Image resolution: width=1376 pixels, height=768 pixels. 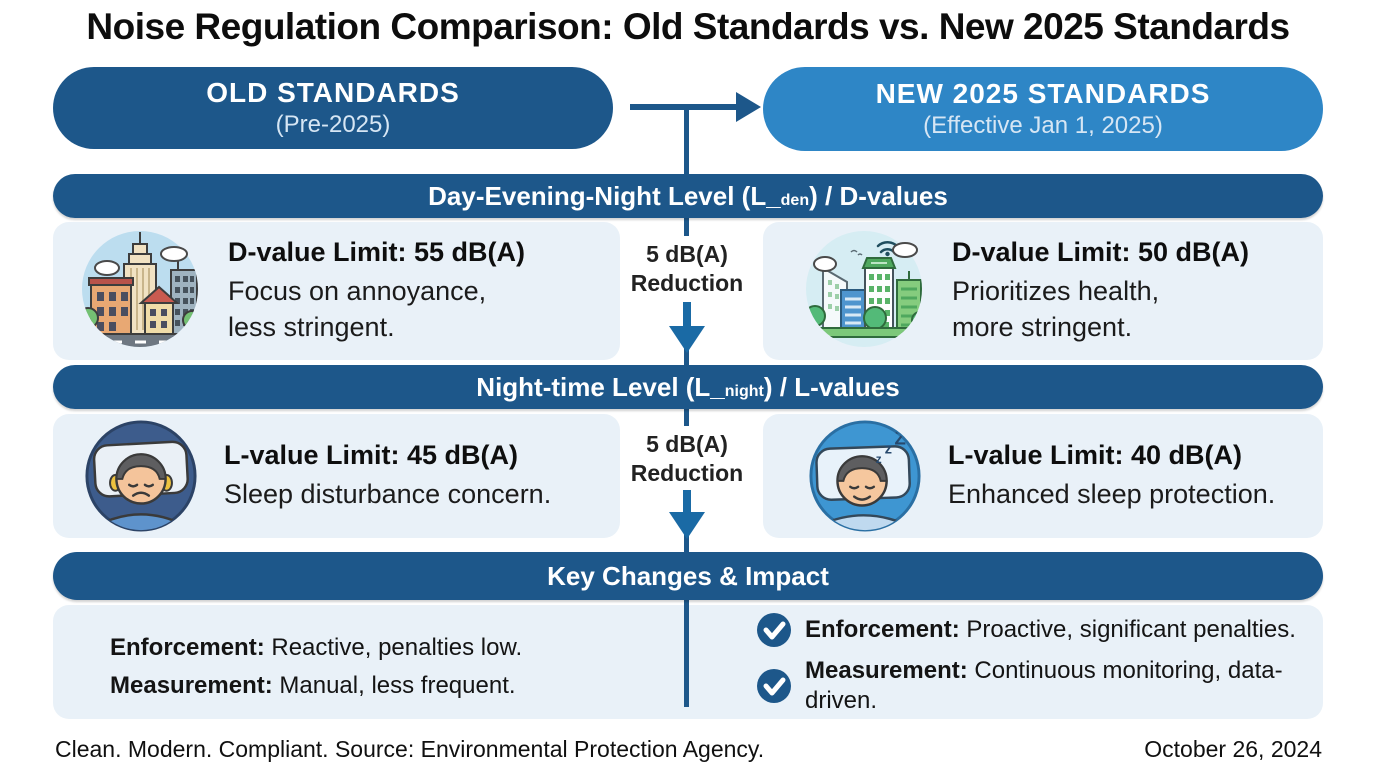 I want to click on city-skyline-icon, so click(x=140, y=291).